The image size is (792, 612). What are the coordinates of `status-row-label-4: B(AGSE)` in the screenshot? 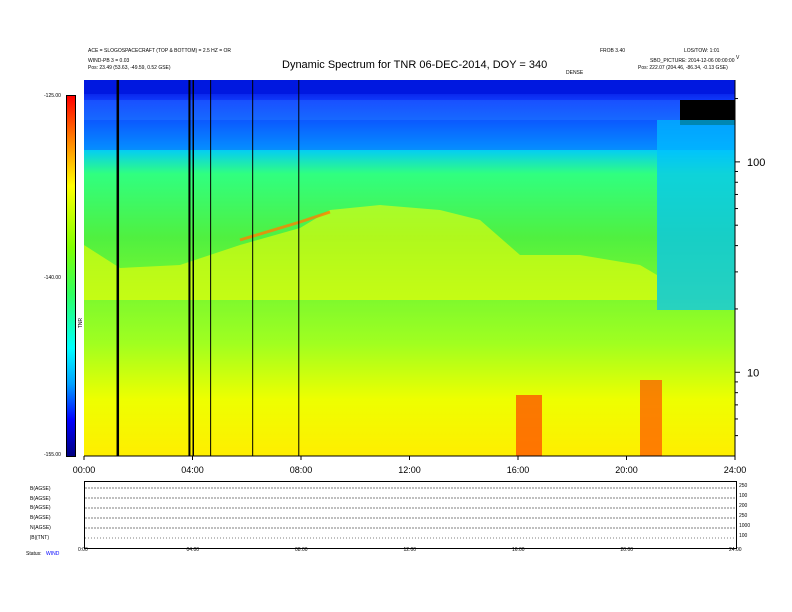 It's located at (40, 518).